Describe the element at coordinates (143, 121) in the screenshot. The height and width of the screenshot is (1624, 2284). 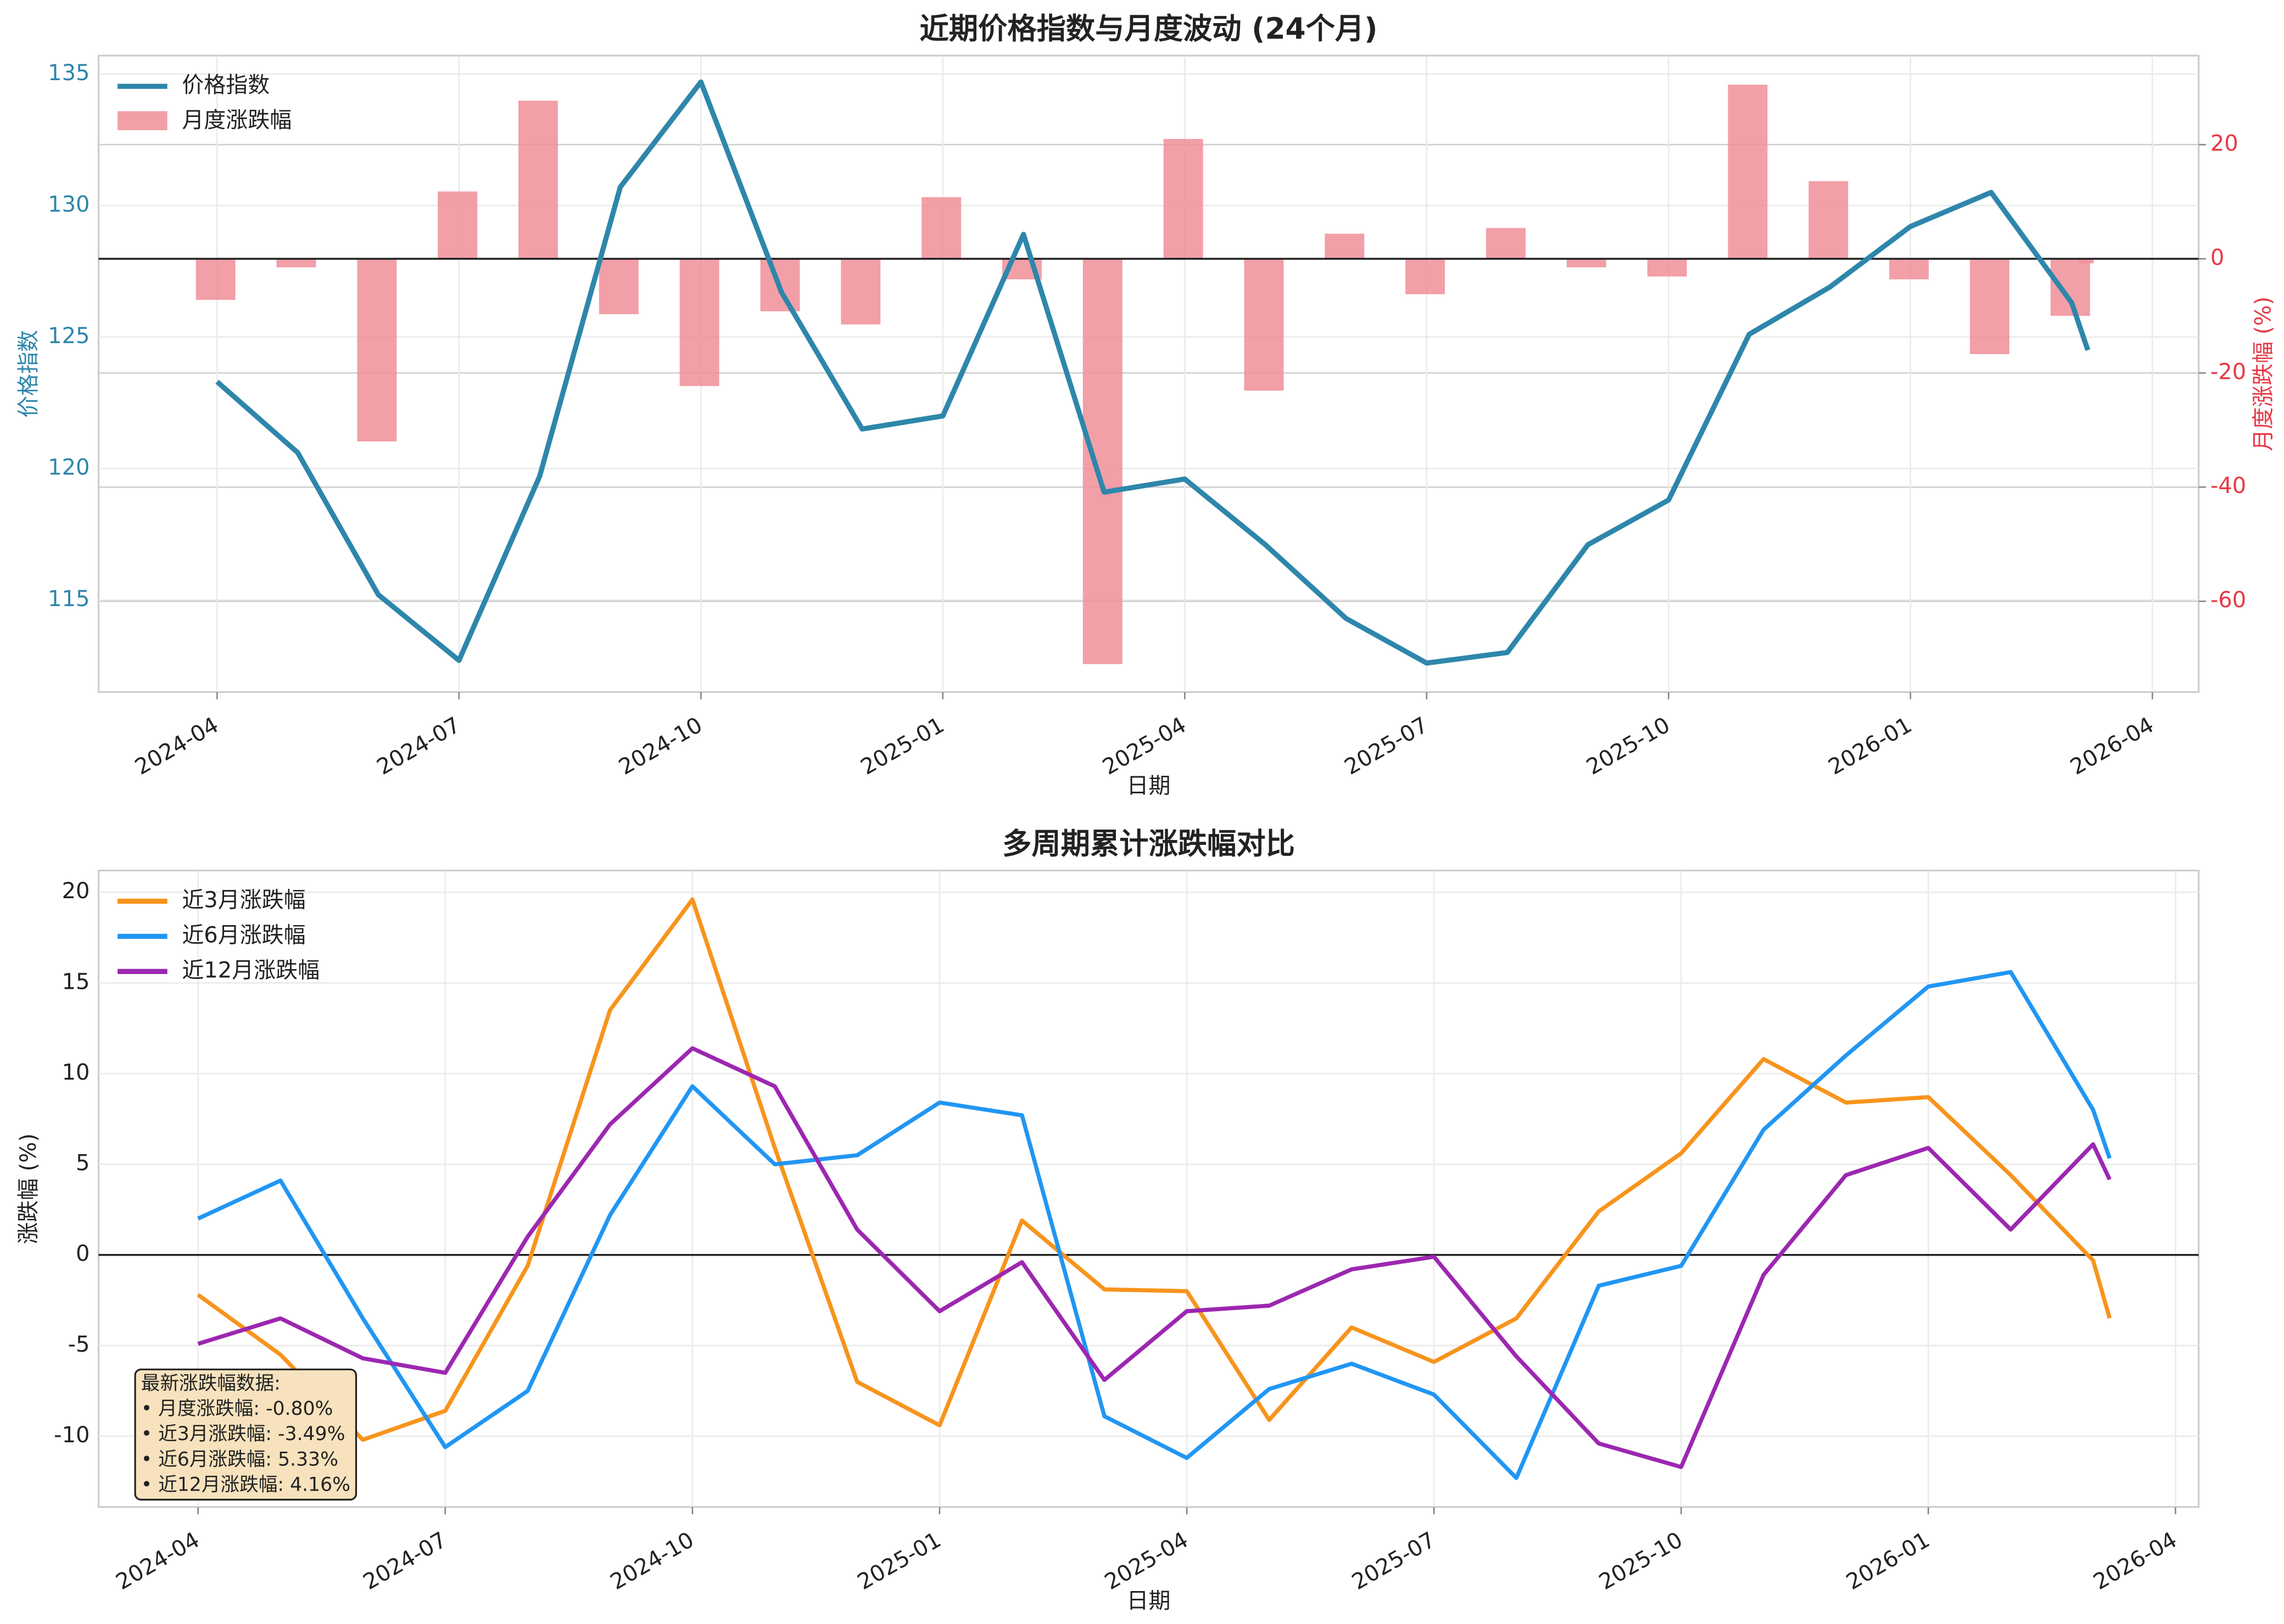
I see `legend-swatch` at that location.